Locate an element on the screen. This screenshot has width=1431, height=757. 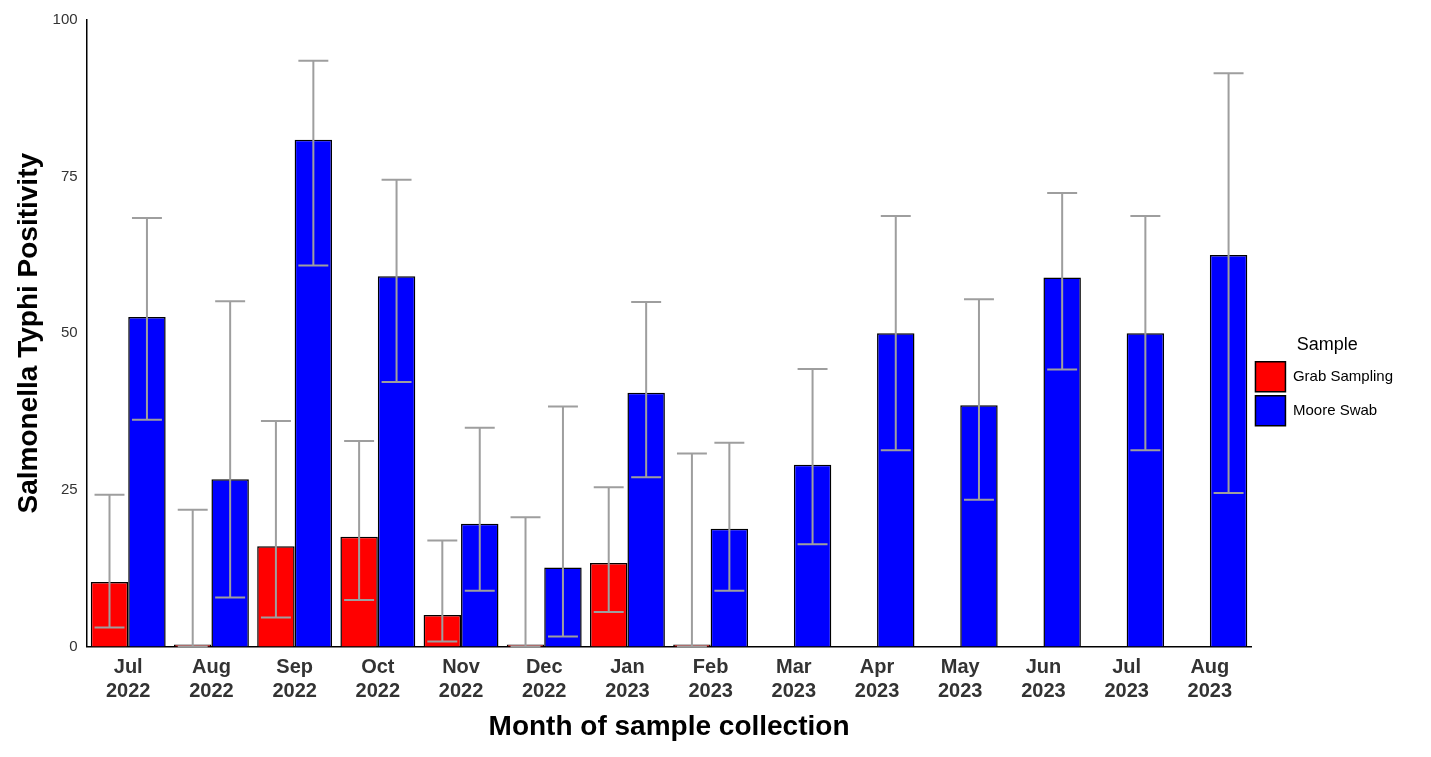
x-tick-label: Aug 2023 is located at coordinates (1210, 677).